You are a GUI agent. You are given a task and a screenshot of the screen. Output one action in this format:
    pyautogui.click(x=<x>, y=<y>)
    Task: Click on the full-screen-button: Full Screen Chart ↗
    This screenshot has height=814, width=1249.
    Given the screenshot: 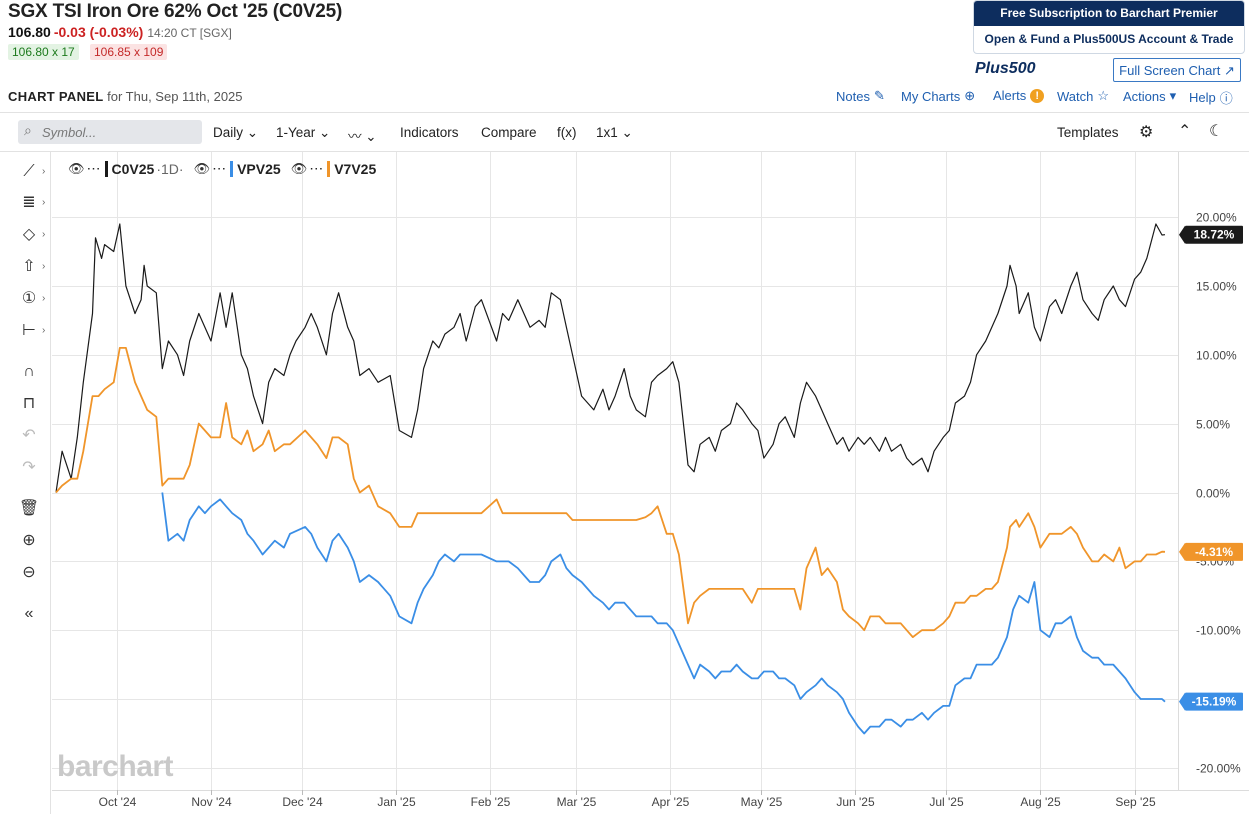 What is the action you would take?
    pyautogui.click(x=1177, y=70)
    